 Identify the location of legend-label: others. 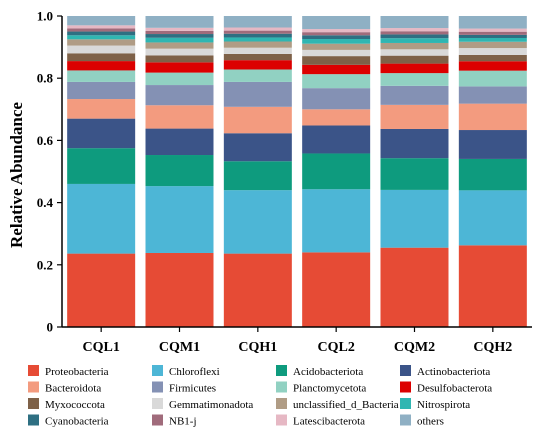
(430, 422).